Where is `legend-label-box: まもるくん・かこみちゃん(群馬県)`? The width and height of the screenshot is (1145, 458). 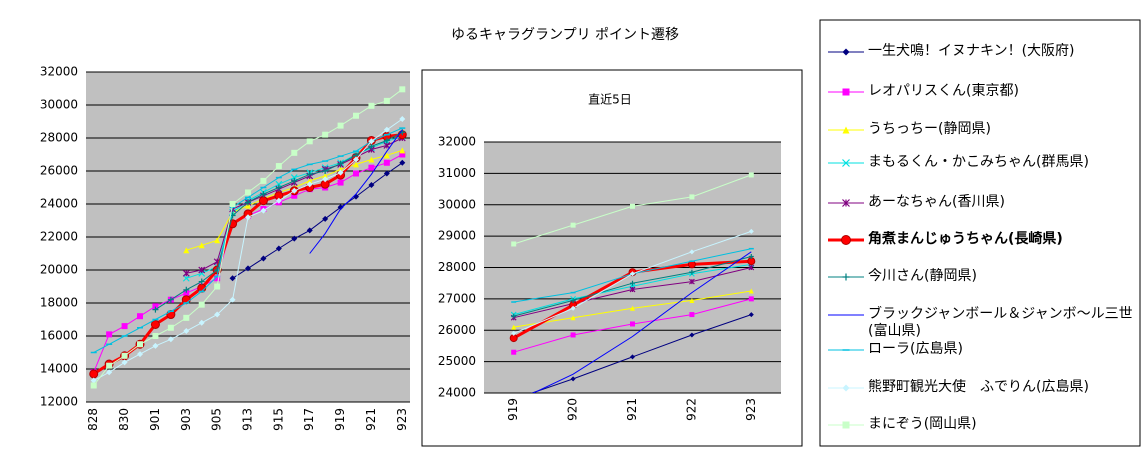
legend-label-box: まもるくん・かこみちゃん(群馬県) is located at coordinates (978, 162).